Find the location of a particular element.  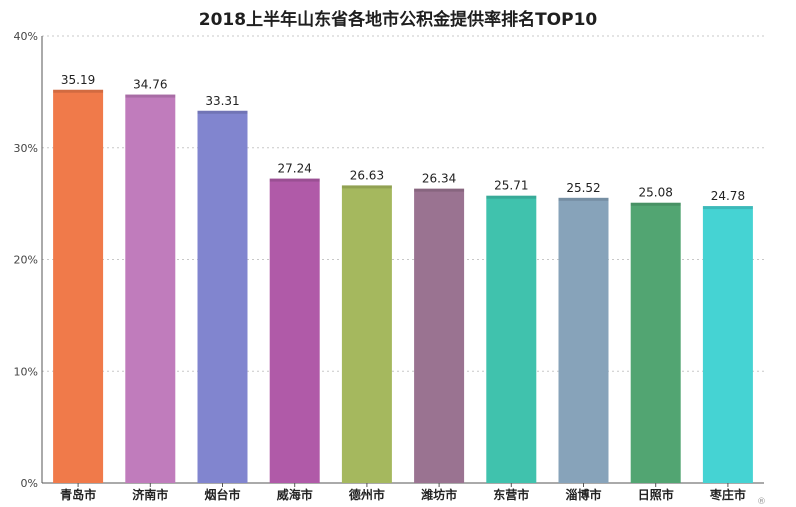

x-tick-label: 枣庄市 is located at coordinates (727, 494).